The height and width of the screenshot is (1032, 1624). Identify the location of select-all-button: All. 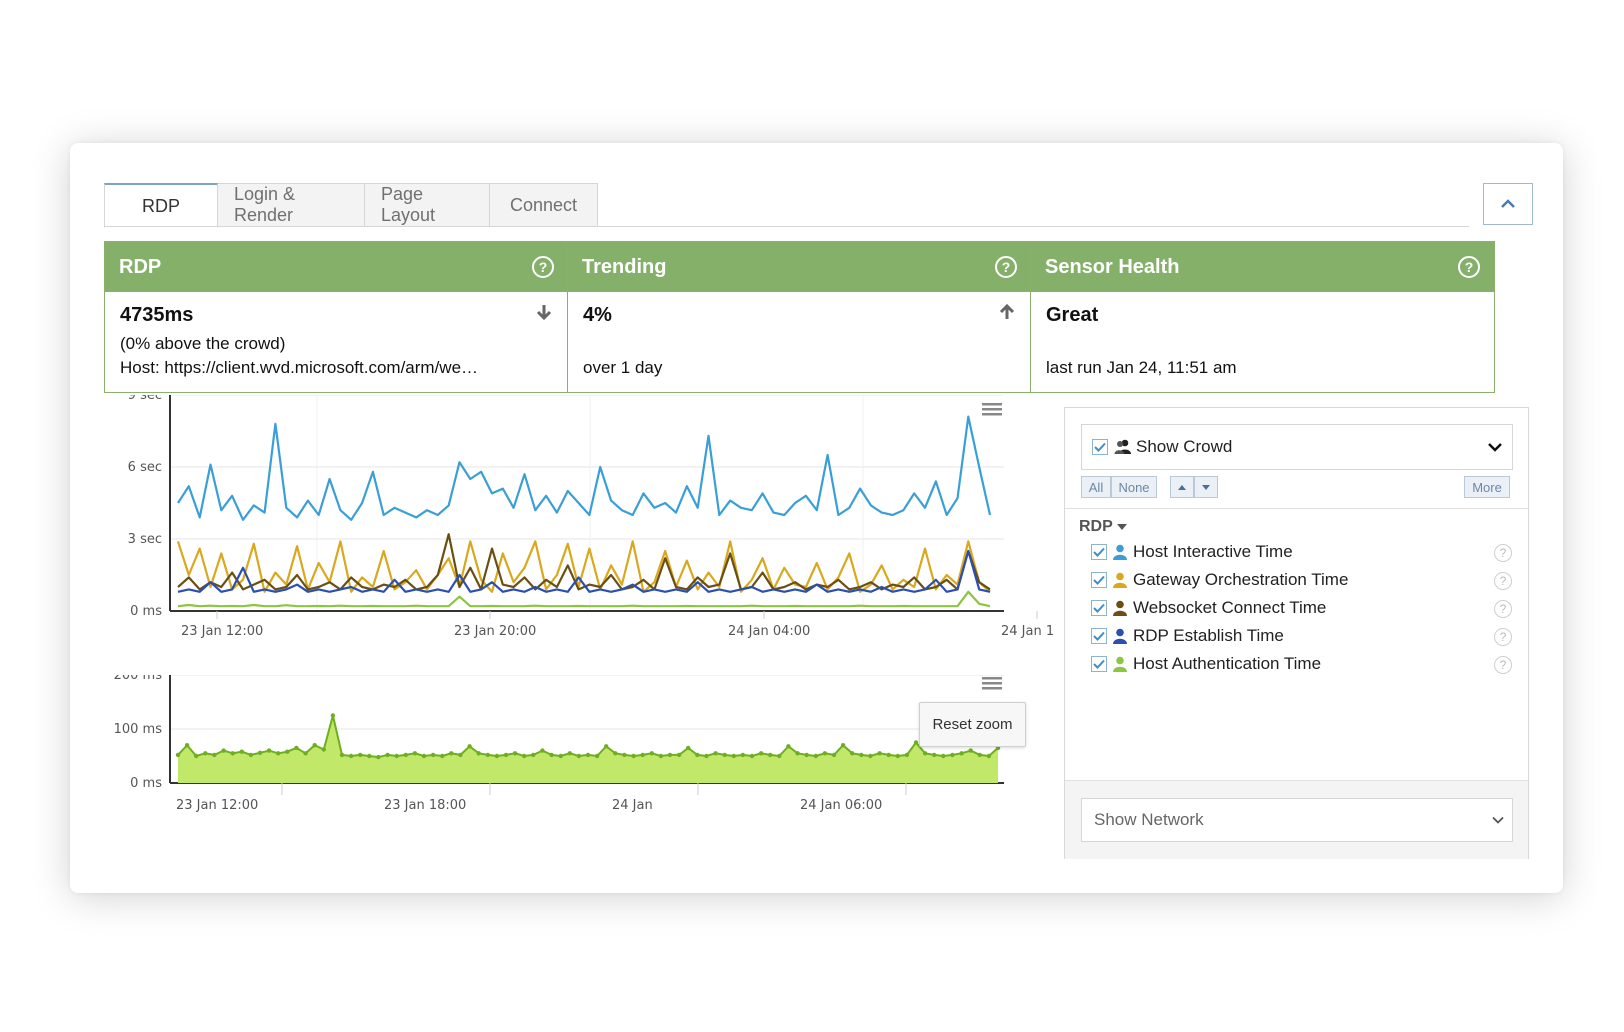
(1096, 487).